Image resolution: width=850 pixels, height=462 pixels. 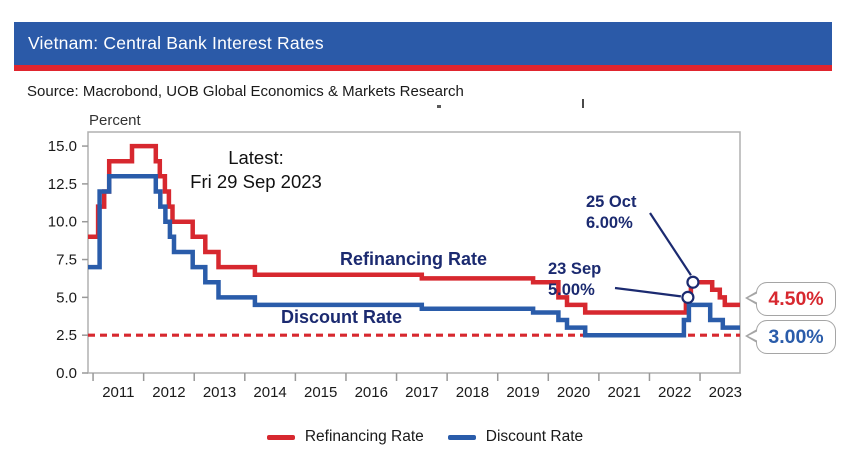 I want to click on svg-text: 7.5, so click(x=66, y=260).